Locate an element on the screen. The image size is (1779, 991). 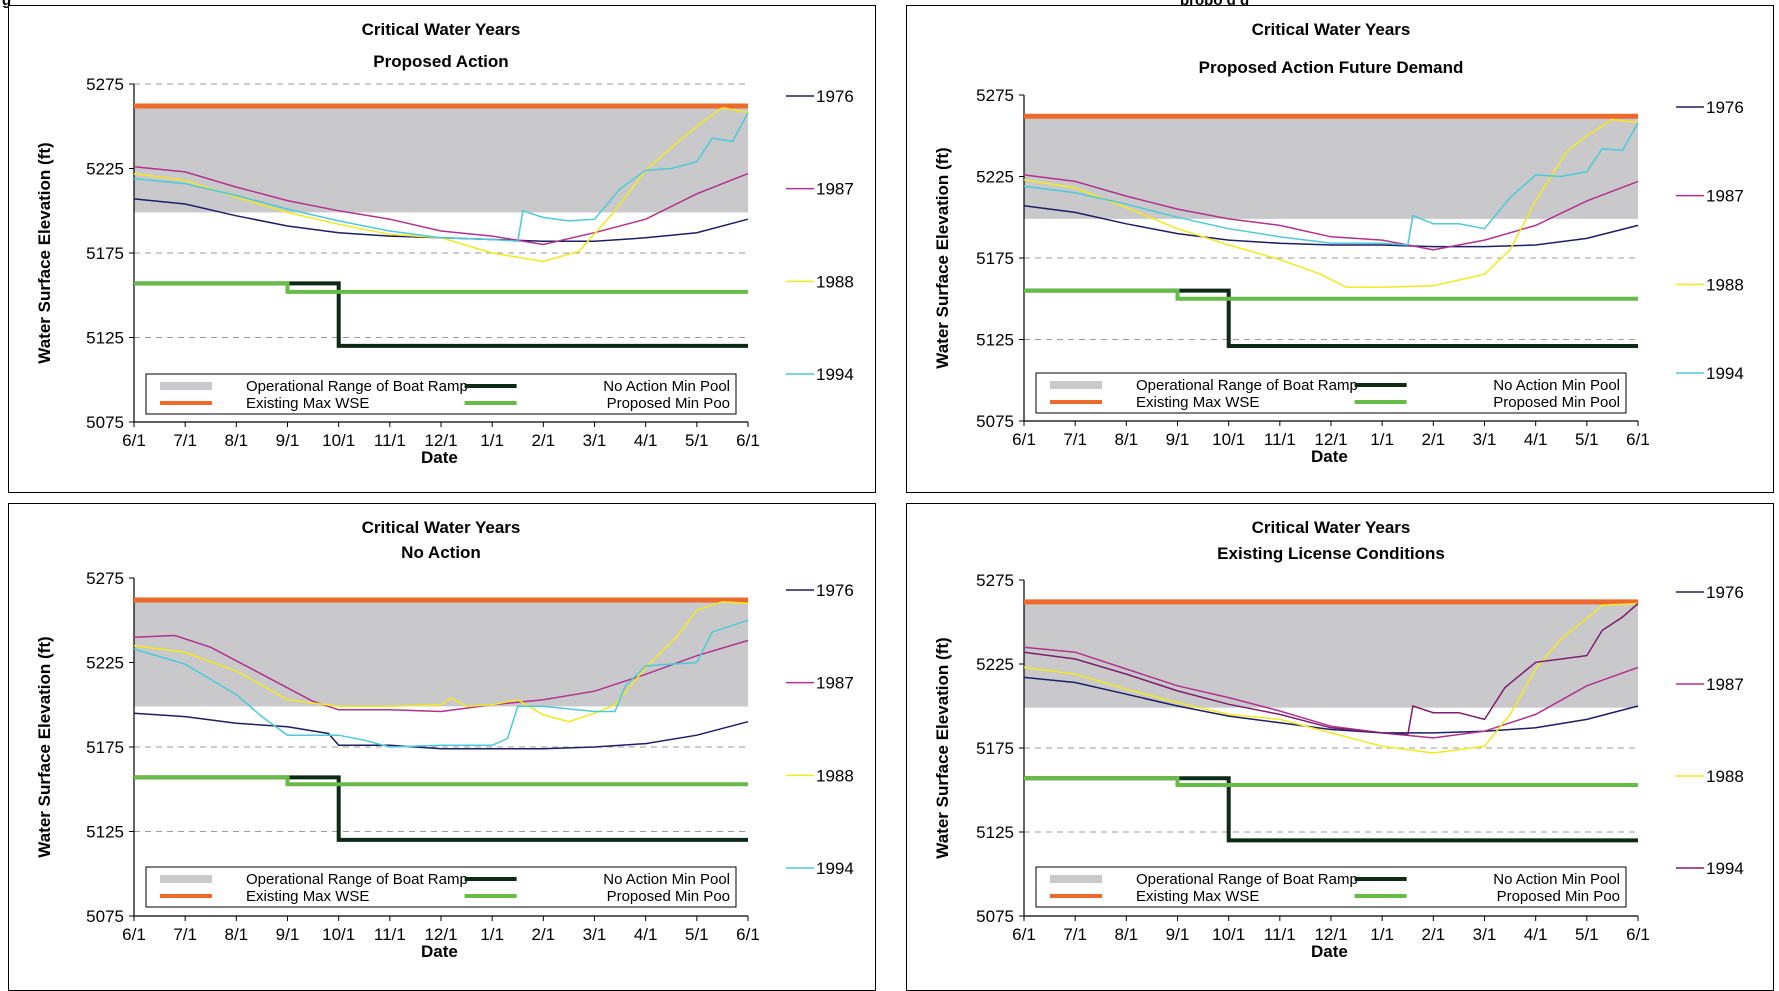
operational-range-band is located at coordinates (1331, 654).